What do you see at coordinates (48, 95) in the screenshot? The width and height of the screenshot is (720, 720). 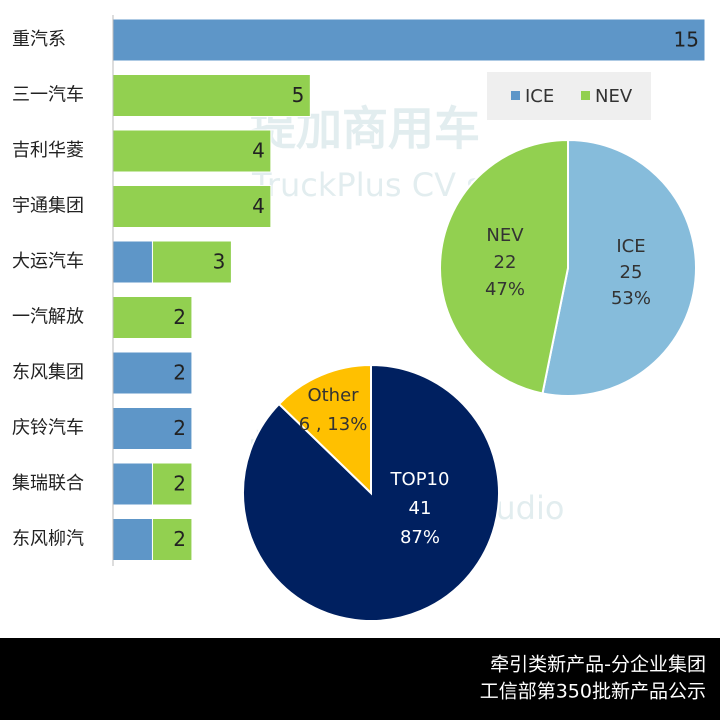 I see `category-label: 三一汽车` at bounding box center [48, 95].